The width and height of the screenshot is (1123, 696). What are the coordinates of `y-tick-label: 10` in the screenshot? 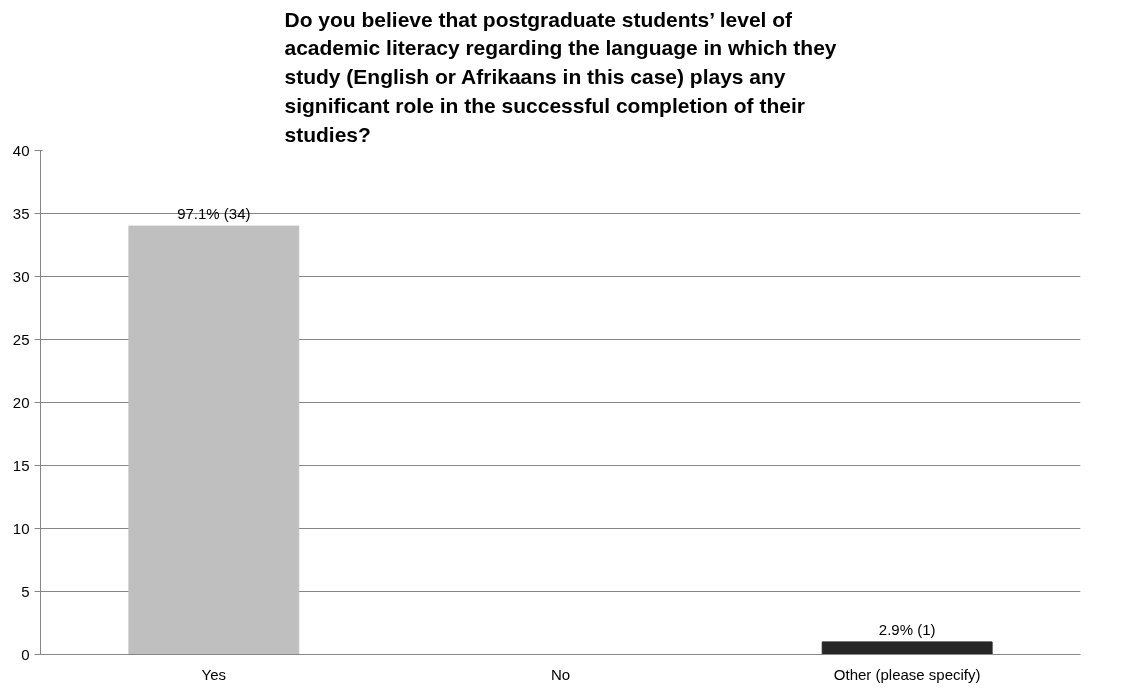 It's located at (21, 528).